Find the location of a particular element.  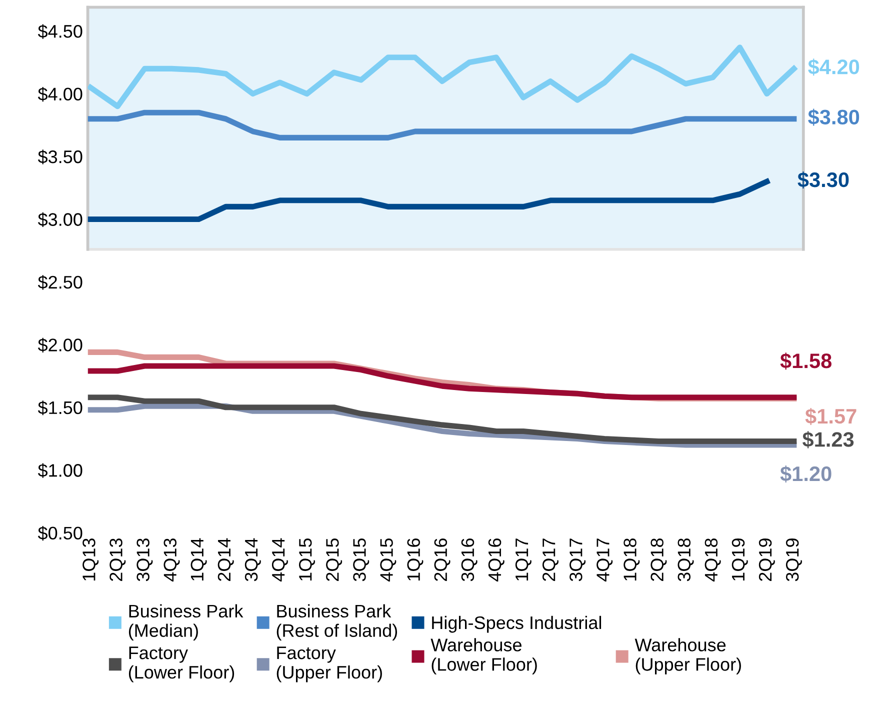

x-tick-label: 2Q14 is located at coordinates (226, 559).